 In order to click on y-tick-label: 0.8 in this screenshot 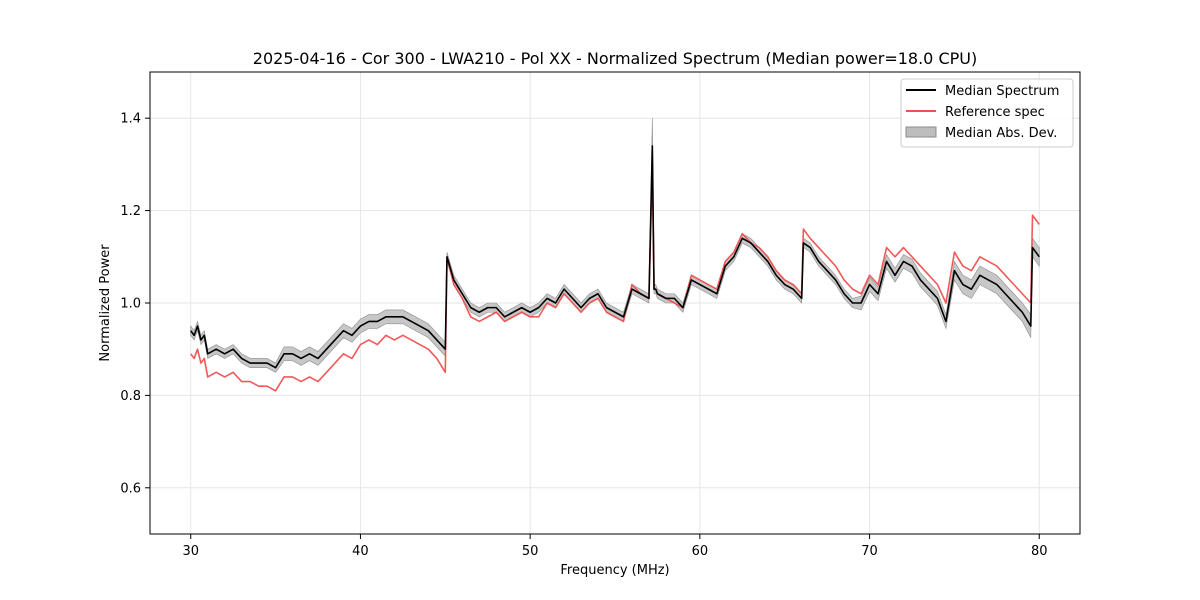, I will do `click(130, 396)`.